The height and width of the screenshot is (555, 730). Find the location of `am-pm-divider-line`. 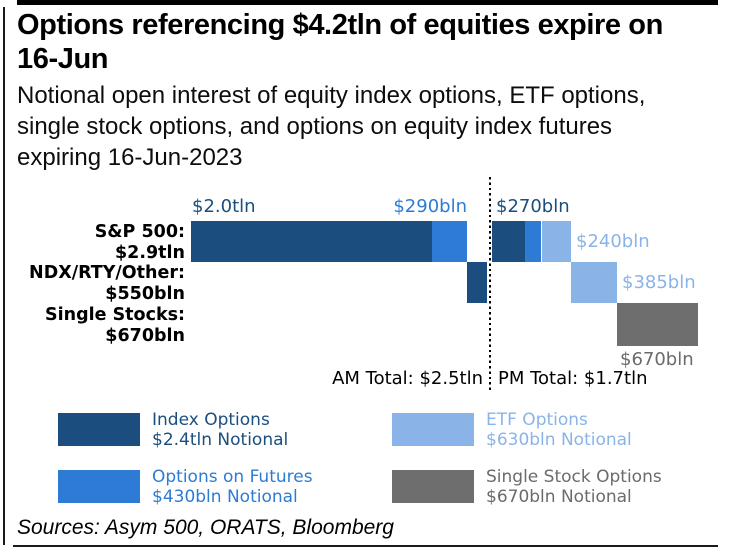

am-pm-divider-line is located at coordinates (490, 284).